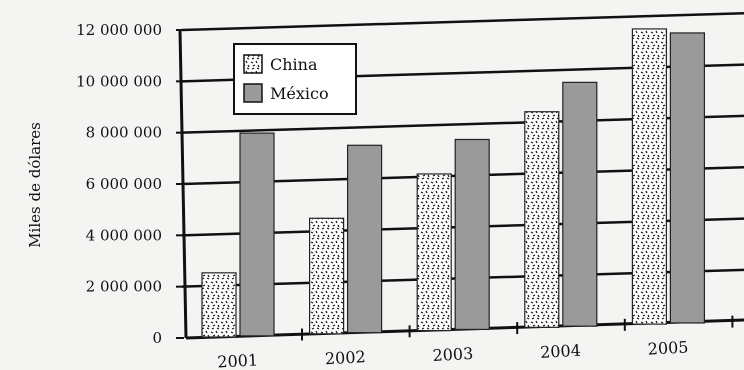  I want to click on x-ticks: 2001 2002 2003 2004 2005, so click(475, 342).